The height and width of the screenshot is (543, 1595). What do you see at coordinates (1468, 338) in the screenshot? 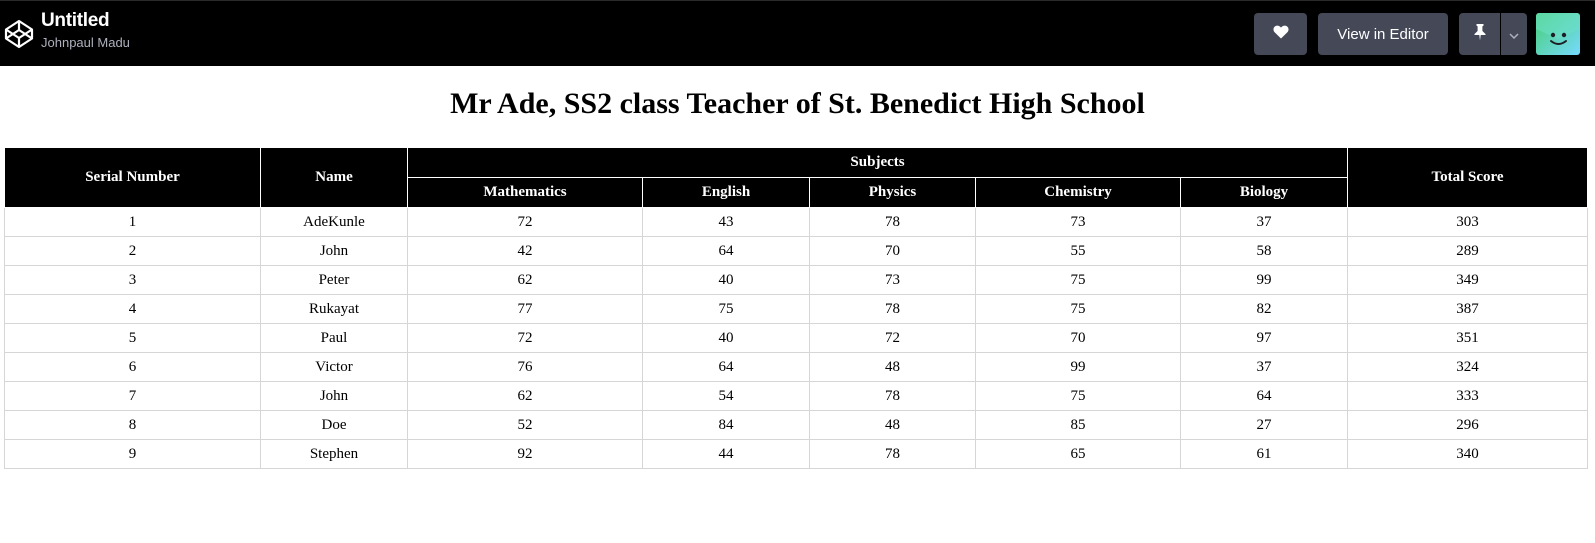
I see `total-score-cell: 351` at bounding box center [1468, 338].